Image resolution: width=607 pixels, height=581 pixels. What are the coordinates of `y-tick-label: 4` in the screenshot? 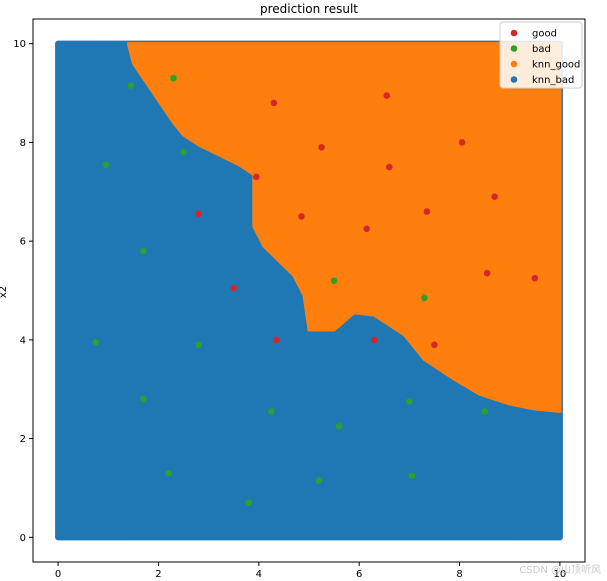 It's located at (23, 340).